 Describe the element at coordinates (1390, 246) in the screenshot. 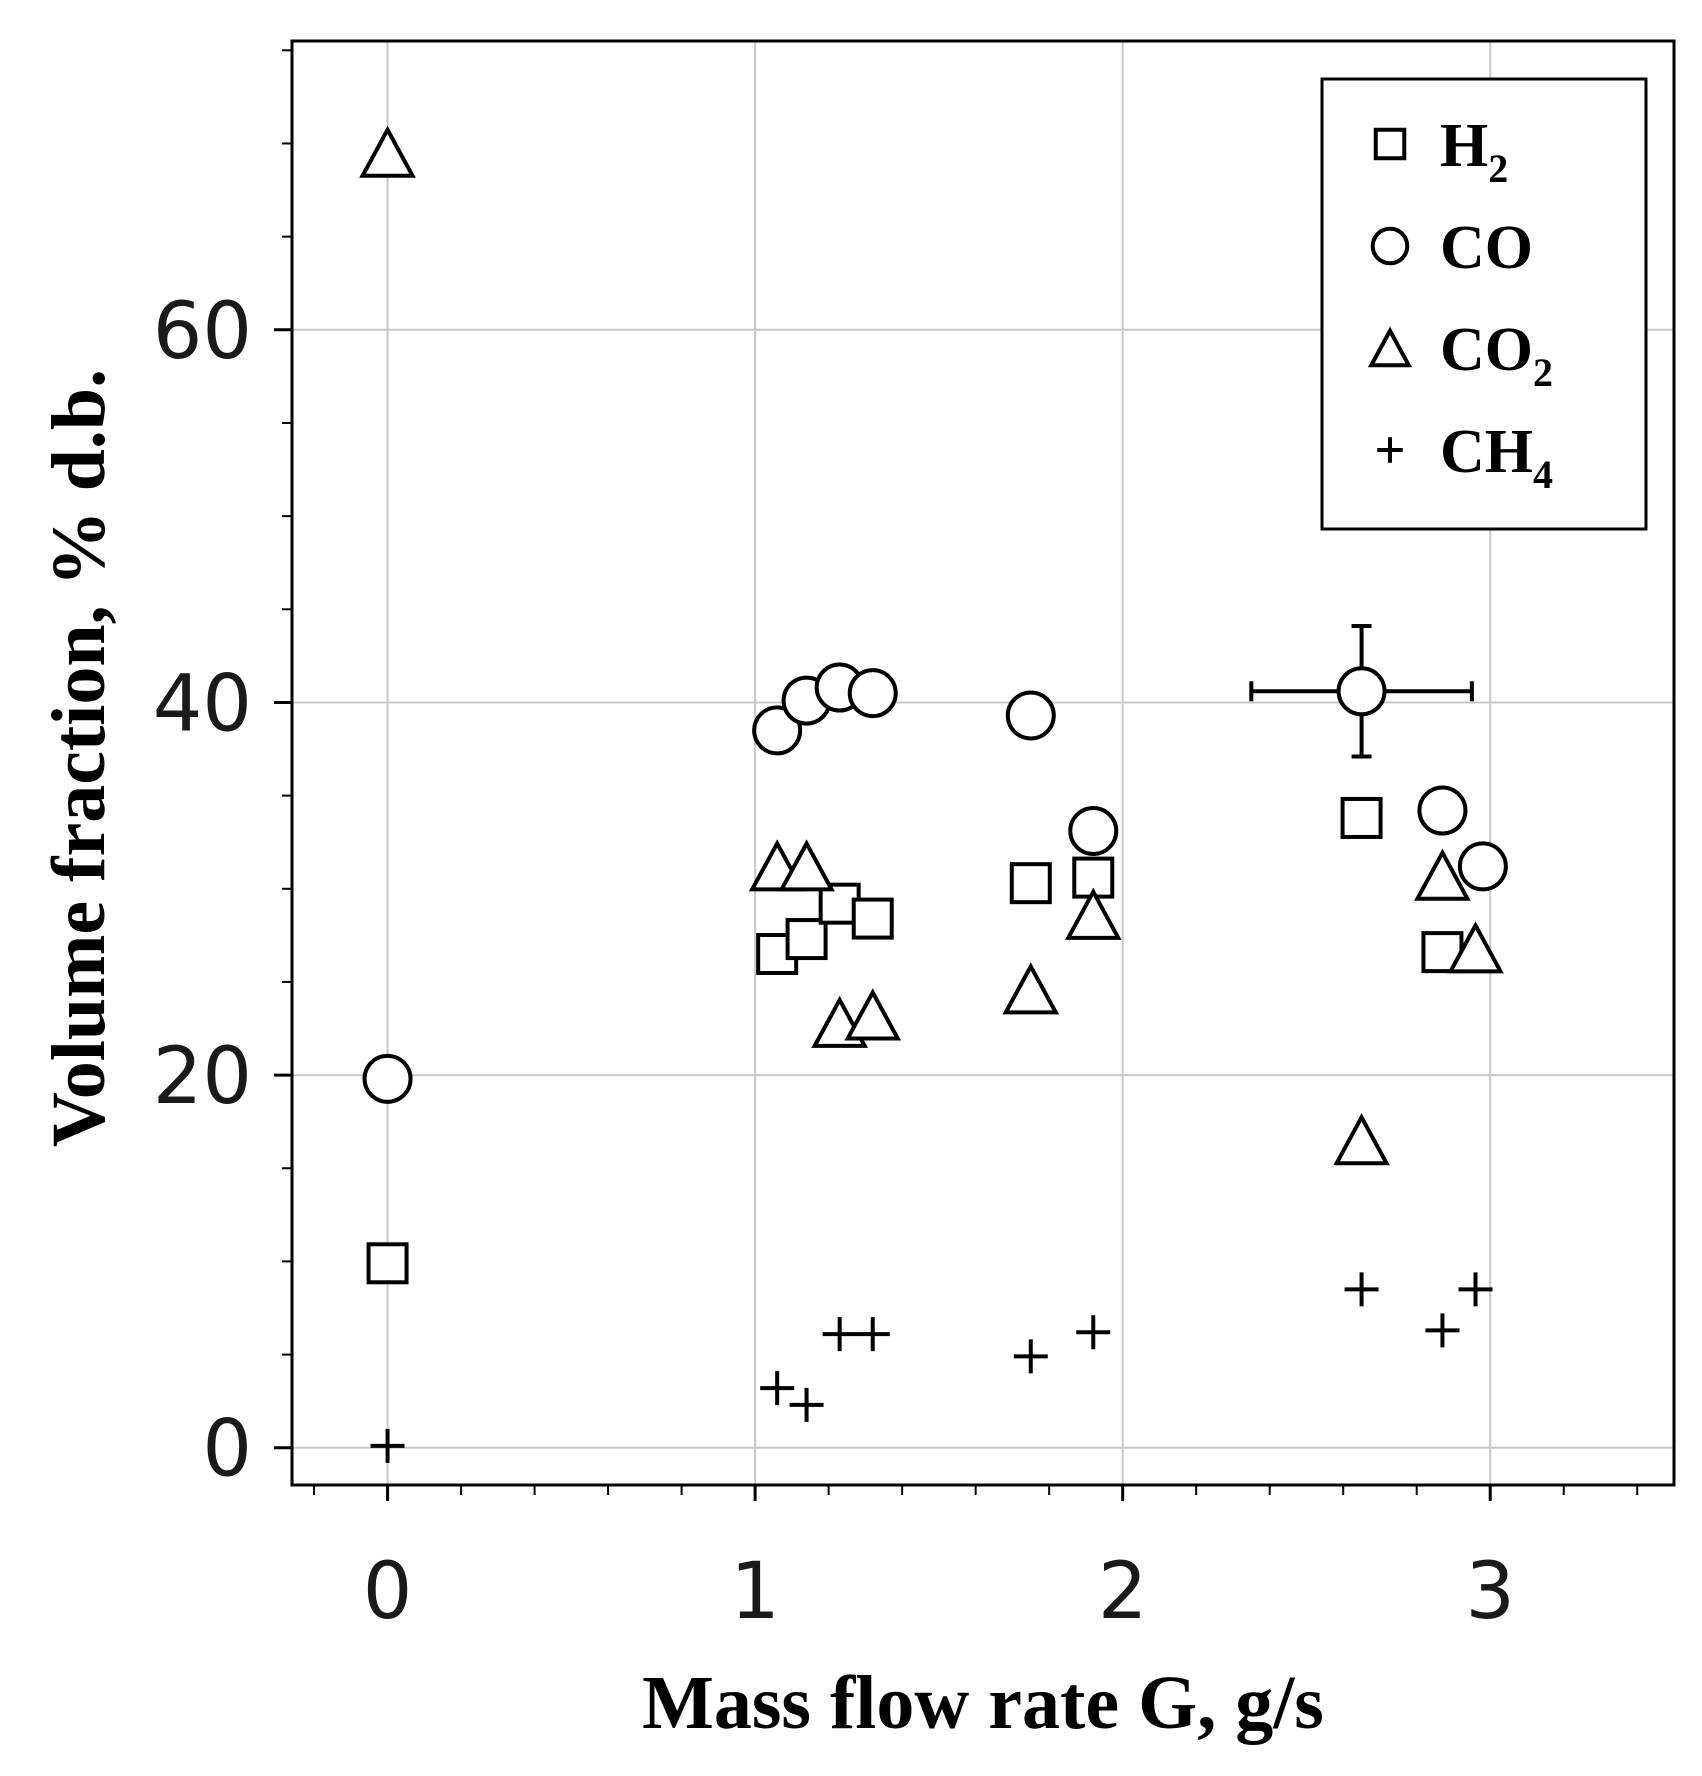

I see `legend-co-marker` at that location.